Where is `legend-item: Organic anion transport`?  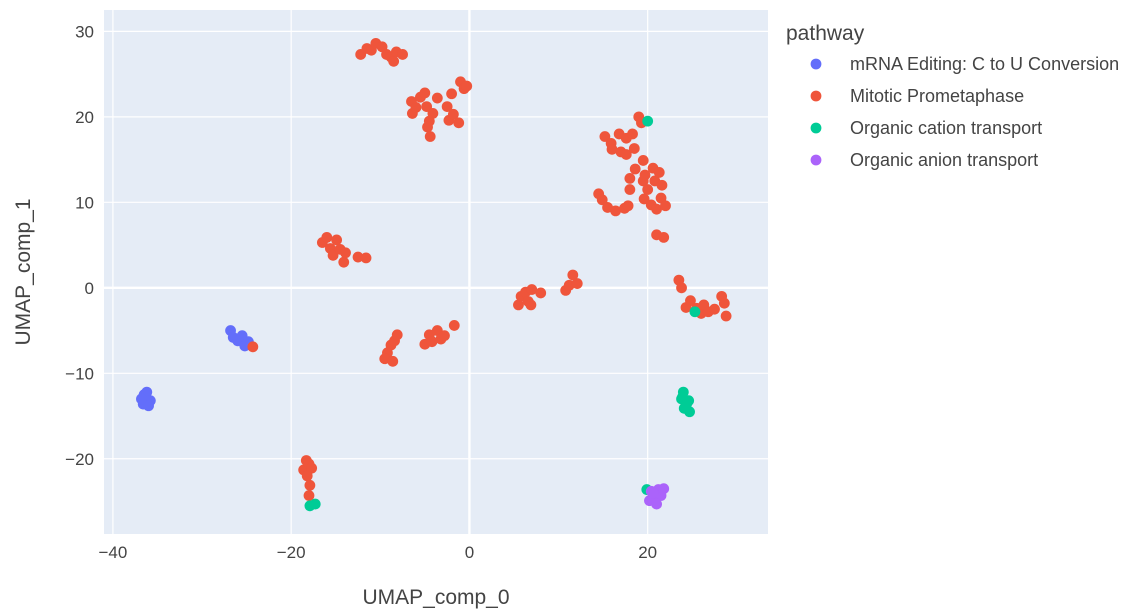
legend-item: Organic anion transport is located at coordinates (924, 160).